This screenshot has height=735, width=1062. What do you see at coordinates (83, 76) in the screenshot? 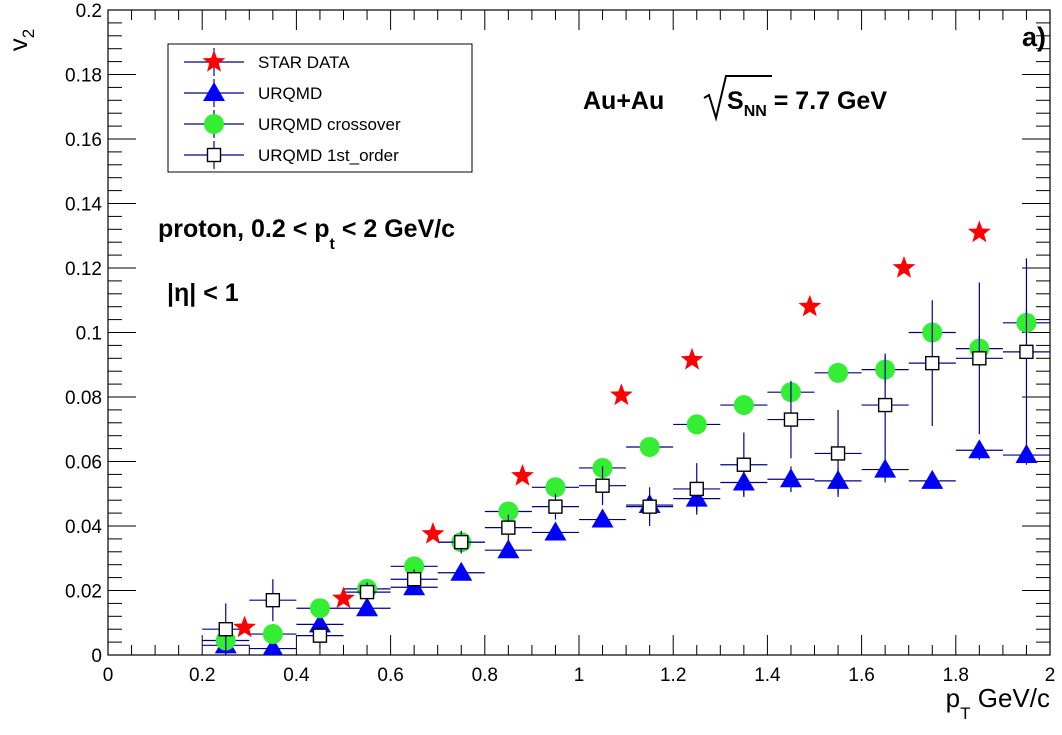
I see `y-tick-label: 0.18` at bounding box center [83, 76].